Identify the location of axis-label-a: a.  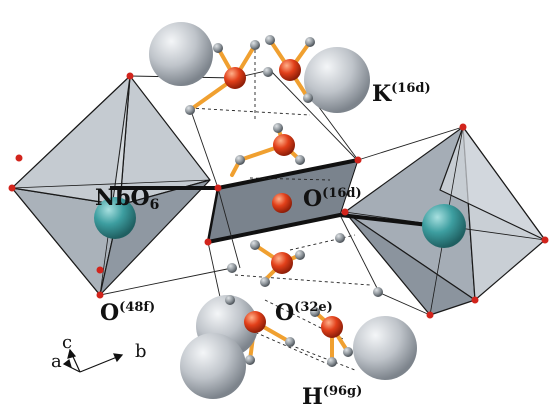
(56, 361).